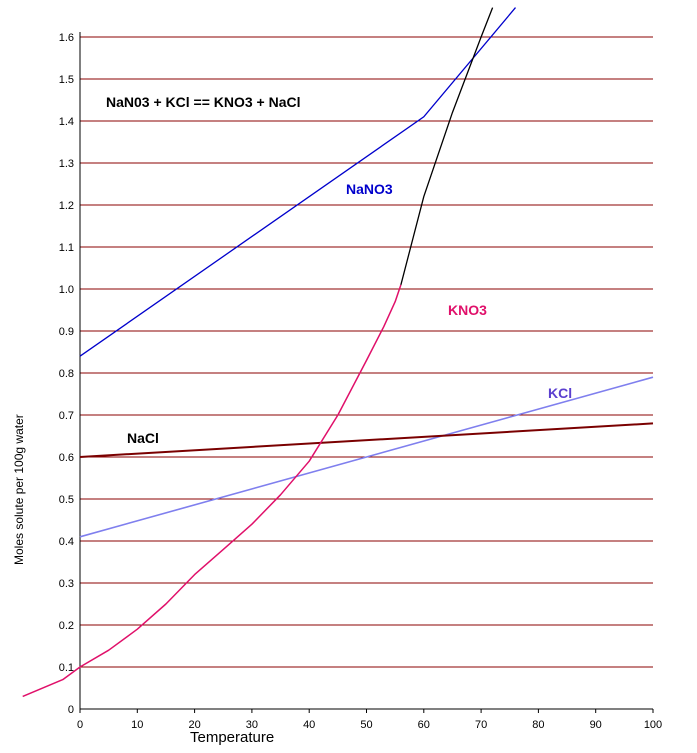 This screenshot has height=753, width=697. What do you see at coordinates (66, 164) in the screenshot?
I see `y-tick-label: 1.3` at bounding box center [66, 164].